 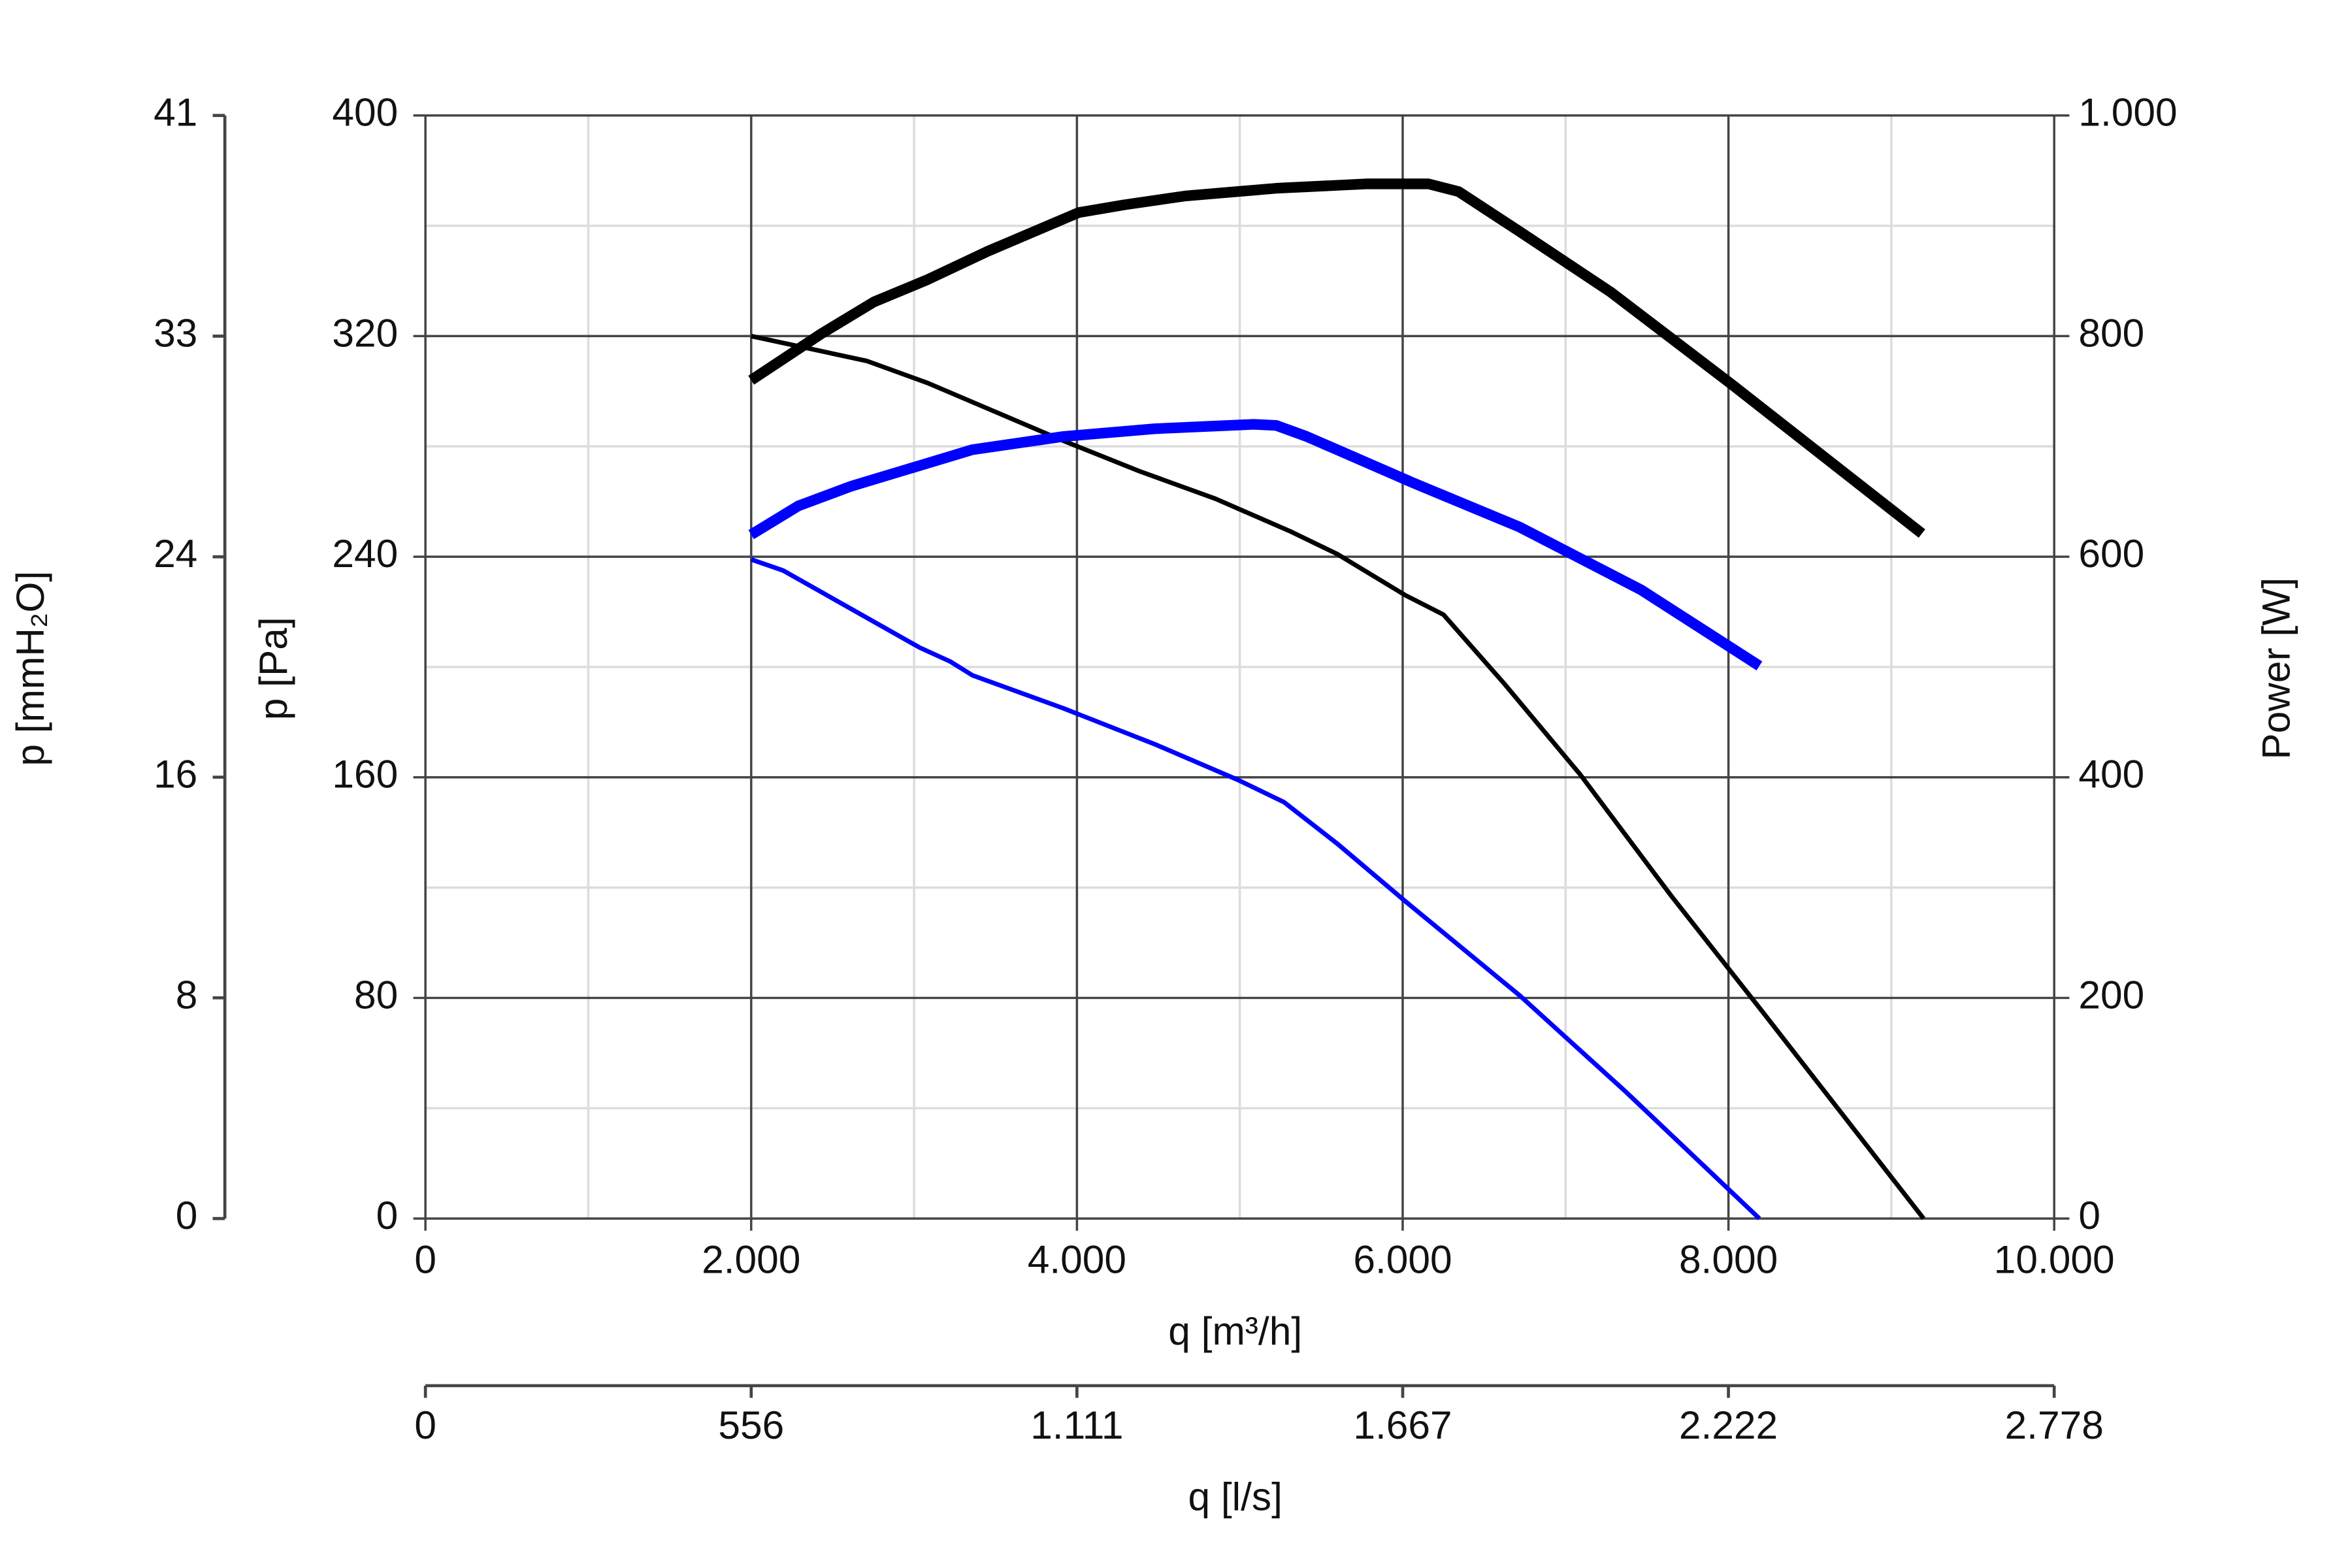 What do you see at coordinates (273, 668) in the screenshot?
I see `y-axis-title: p [Pa]` at bounding box center [273, 668].